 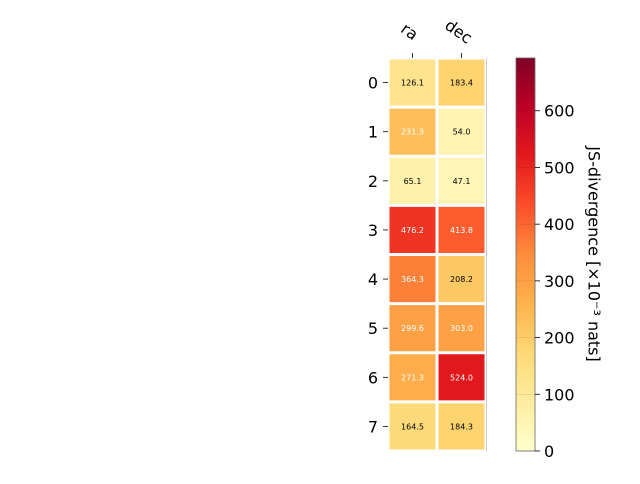 I want to click on column-labels: ra dec, so click(x=436, y=36).